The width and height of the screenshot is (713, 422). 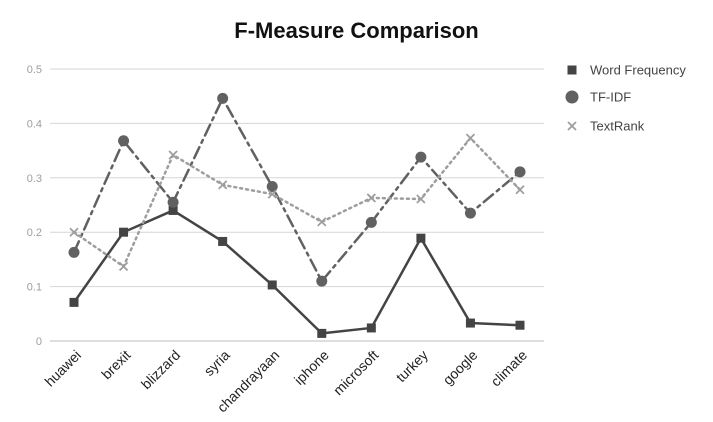 I want to click on y-axis-ticks: 0 0.1 0.2 0.3 0.4 0.5, so click(x=34, y=206).